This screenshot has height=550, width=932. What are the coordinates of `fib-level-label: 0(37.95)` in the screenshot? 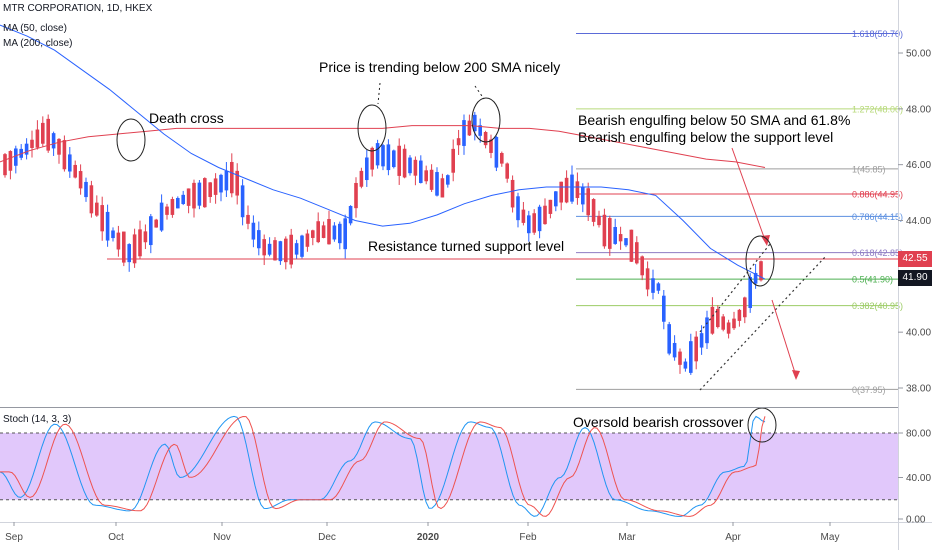 It's located at (869, 390).